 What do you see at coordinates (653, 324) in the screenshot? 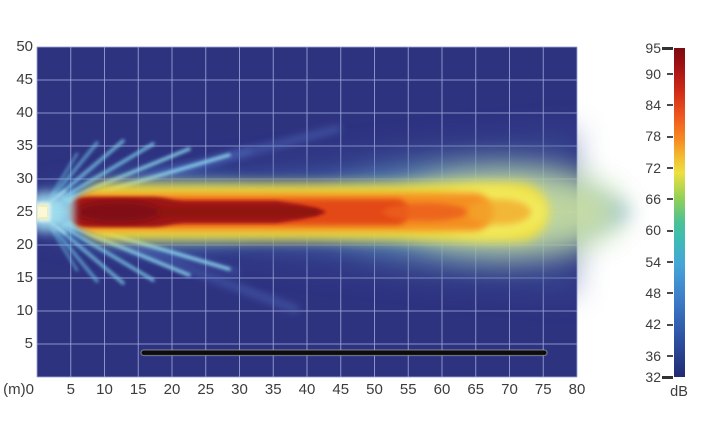
I see `colorbar-tick-label: 42` at bounding box center [653, 324].